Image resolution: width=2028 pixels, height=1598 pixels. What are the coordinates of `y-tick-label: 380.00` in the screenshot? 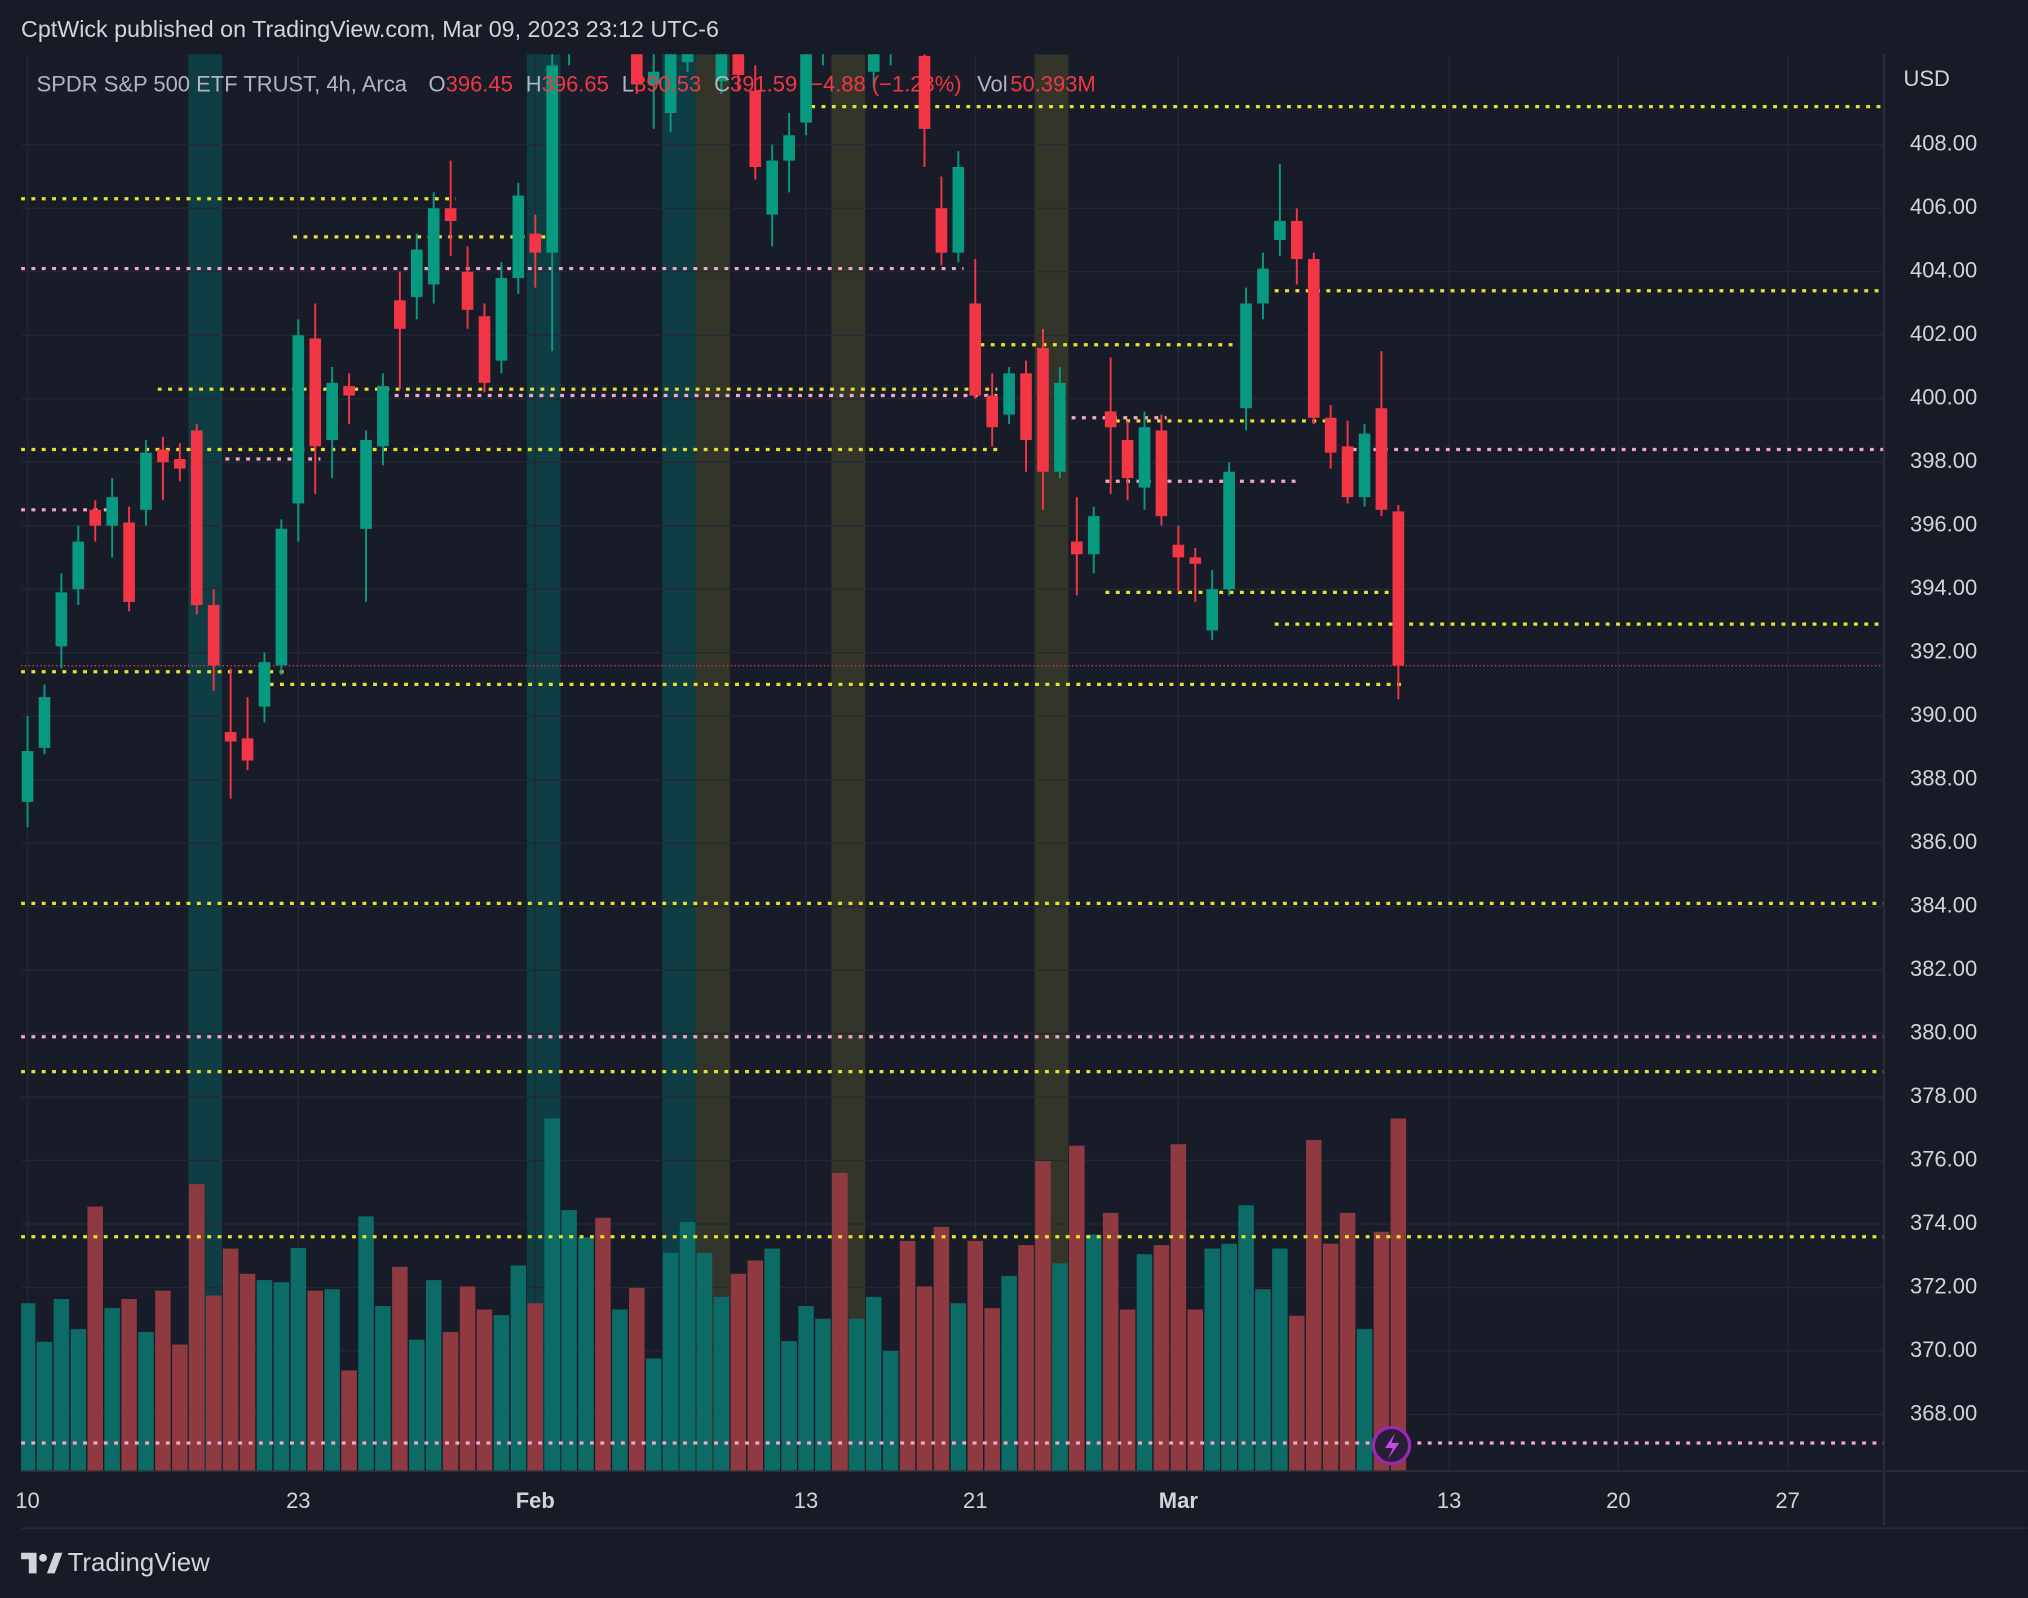 It's located at (1943, 1031).